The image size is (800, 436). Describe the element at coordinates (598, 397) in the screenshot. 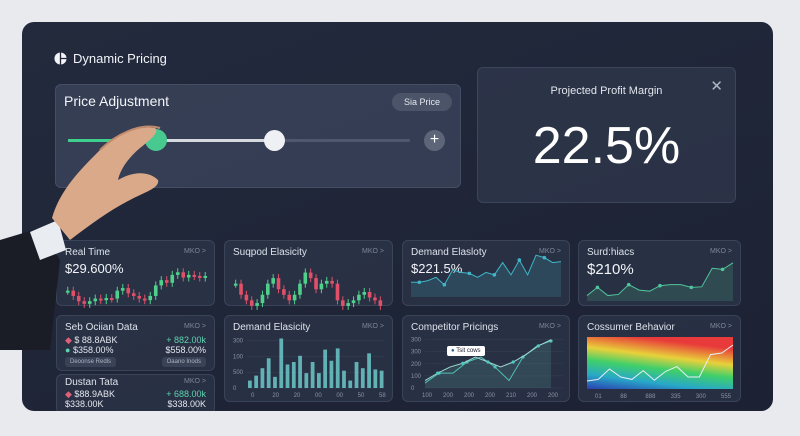

I see `x-tick-label: 01` at that location.